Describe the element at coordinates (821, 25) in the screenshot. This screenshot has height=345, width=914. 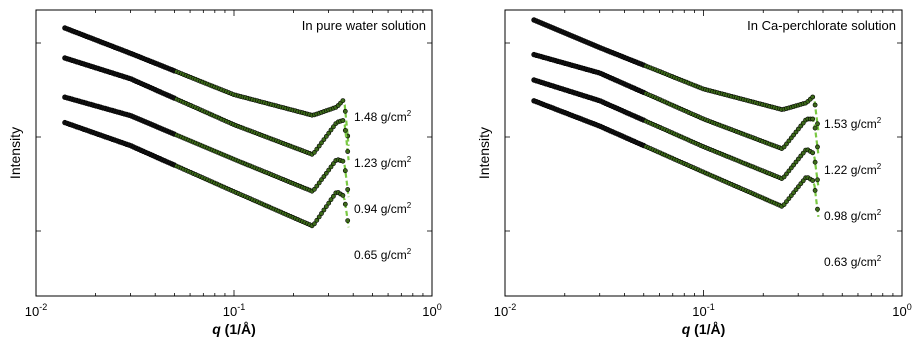
I see `chart-title: In Ca-perchlorate solution` at that location.